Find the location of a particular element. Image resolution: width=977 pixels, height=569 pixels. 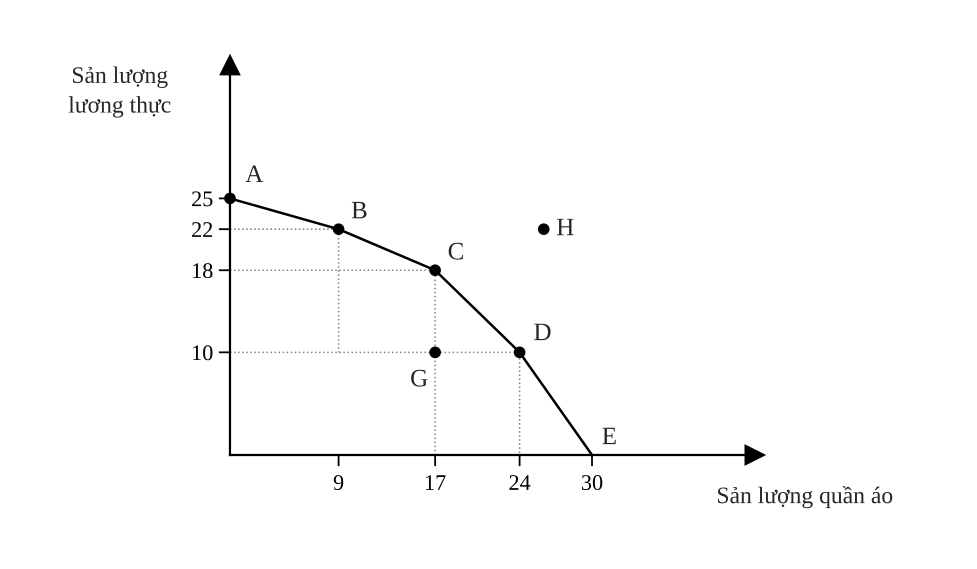

annotation: A is located at coordinates (255, 173).